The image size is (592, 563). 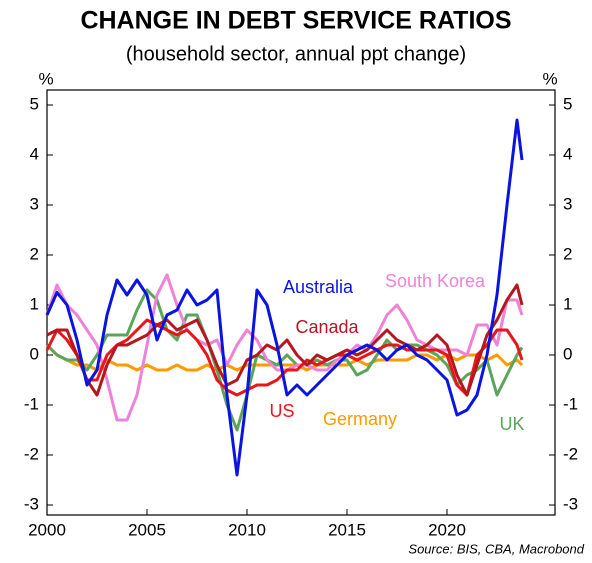 What do you see at coordinates (31, 503) in the screenshot?
I see `y-tick-label: -3` at bounding box center [31, 503].